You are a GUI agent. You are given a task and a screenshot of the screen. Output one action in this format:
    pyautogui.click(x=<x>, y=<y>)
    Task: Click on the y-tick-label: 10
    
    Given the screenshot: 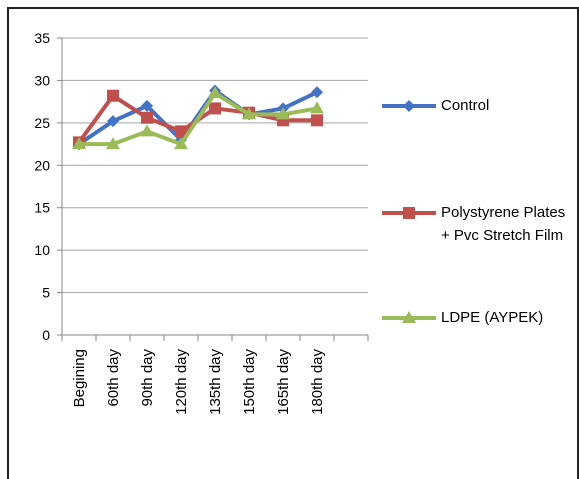 What is the action you would take?
    pyautogui.click(x=42, y=250)
    